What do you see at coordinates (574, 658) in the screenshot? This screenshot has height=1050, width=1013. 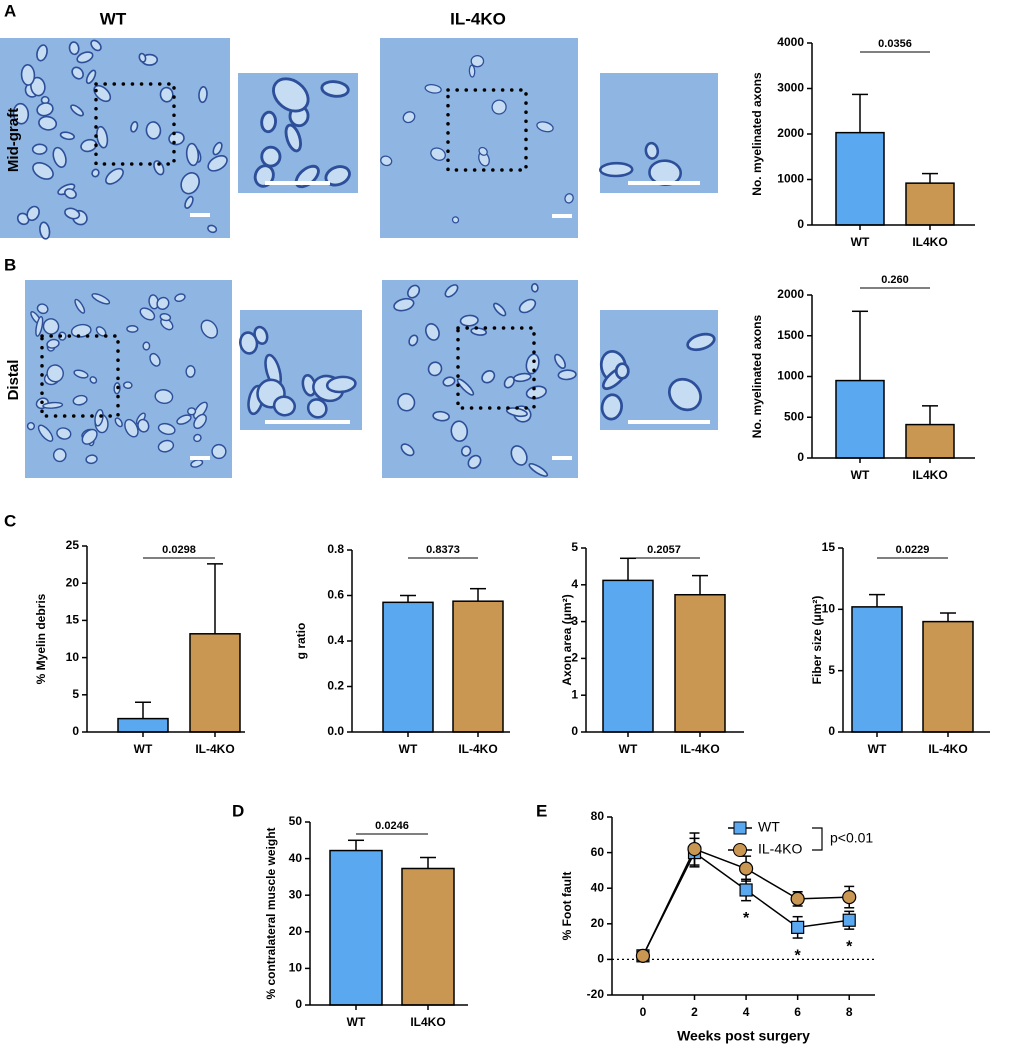 I see `y-tick-label: 2` at bounding box center [574, 658].